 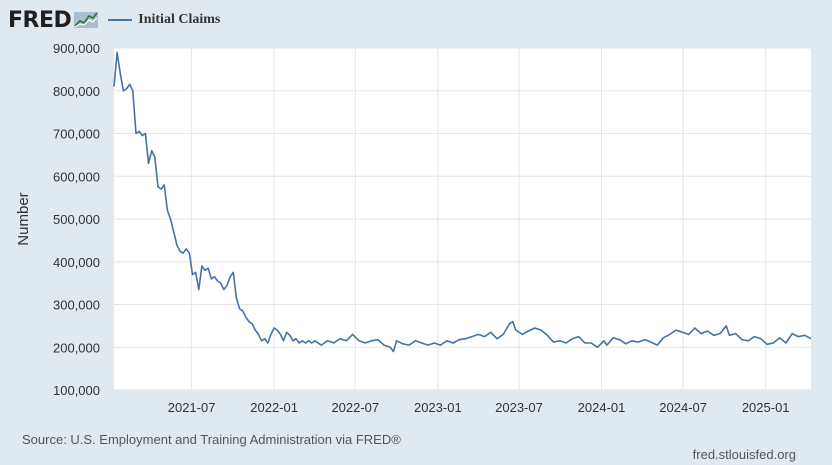 What do you see at coordinates (602, 407) in the screenshot?
I see `x-tick-label: 2024-01` at bounding box center [602, 407].